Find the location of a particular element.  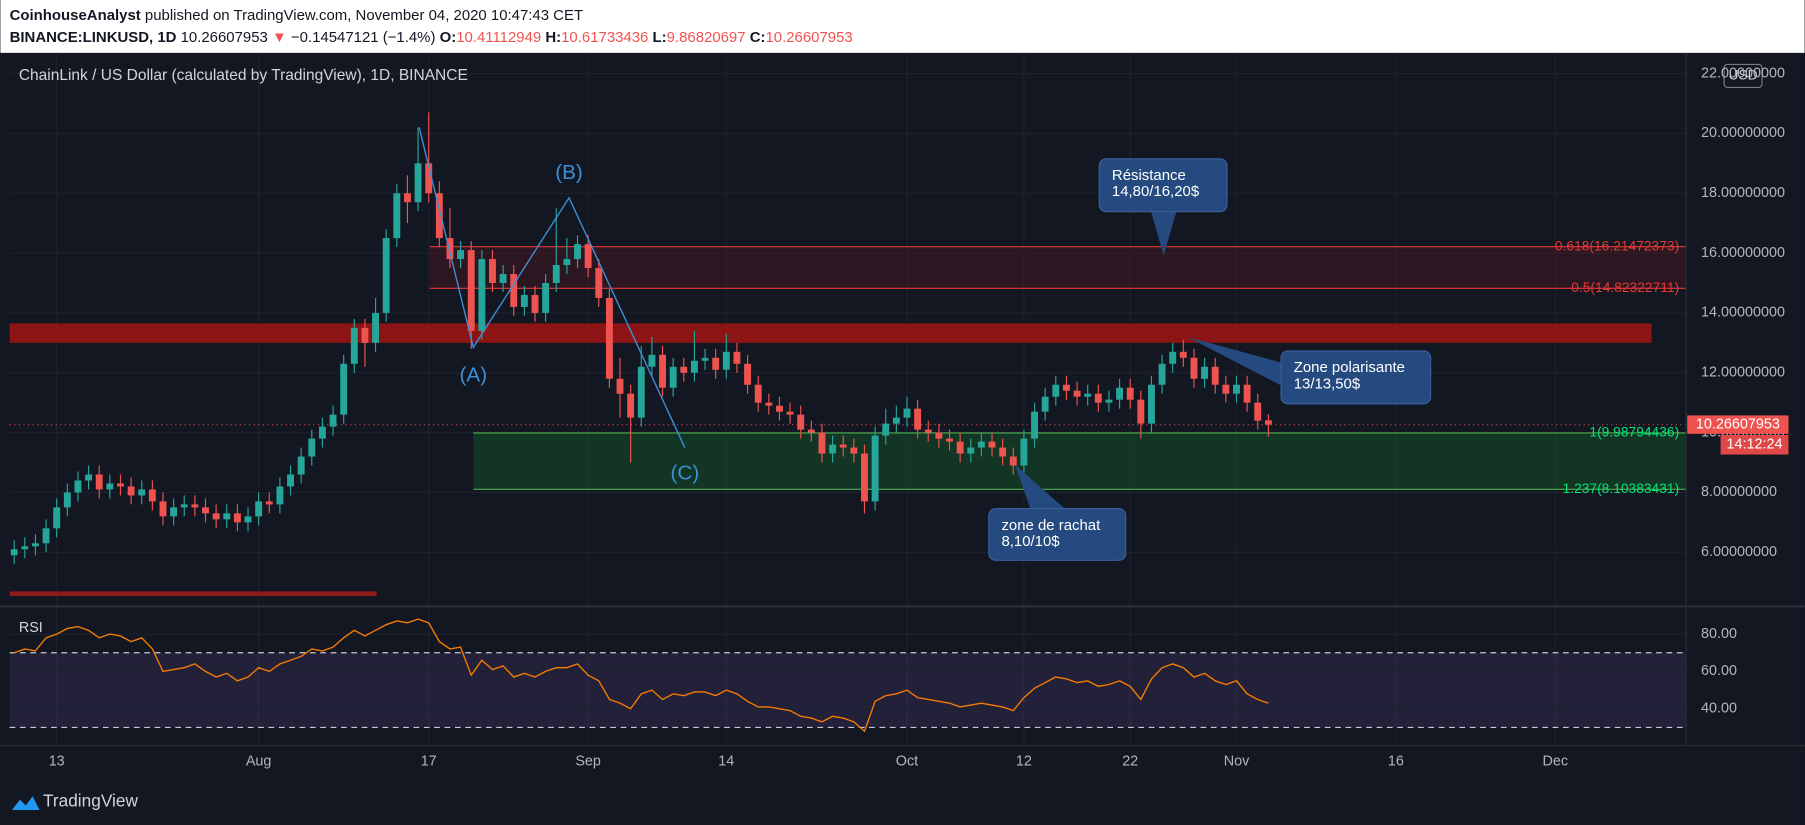

x-tick-label: 22 is located at coordinates (1130, 762).